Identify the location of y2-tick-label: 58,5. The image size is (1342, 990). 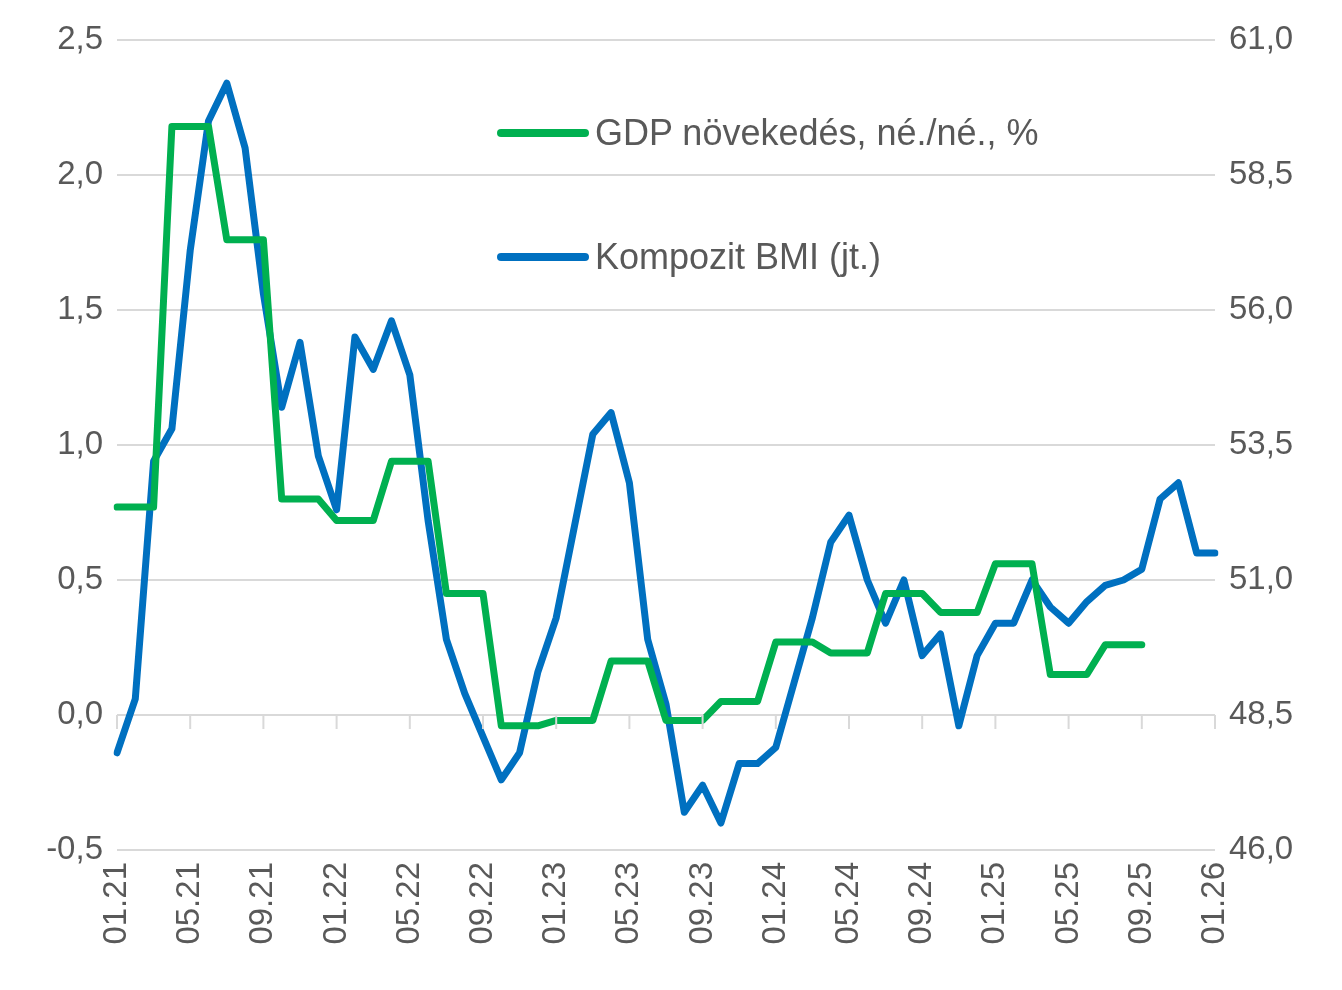
(1261, 173).